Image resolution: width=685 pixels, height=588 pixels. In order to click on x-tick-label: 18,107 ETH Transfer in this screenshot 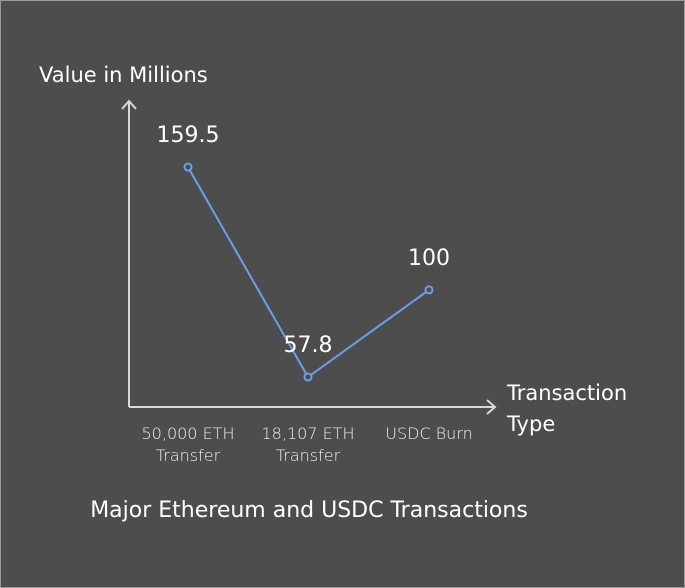, I will do `click(308, 444)`.